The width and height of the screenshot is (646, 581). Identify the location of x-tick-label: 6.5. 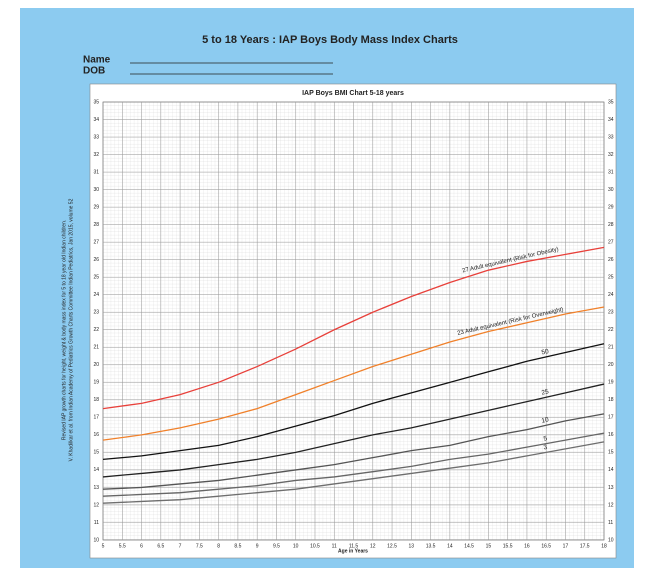
(160, 546).